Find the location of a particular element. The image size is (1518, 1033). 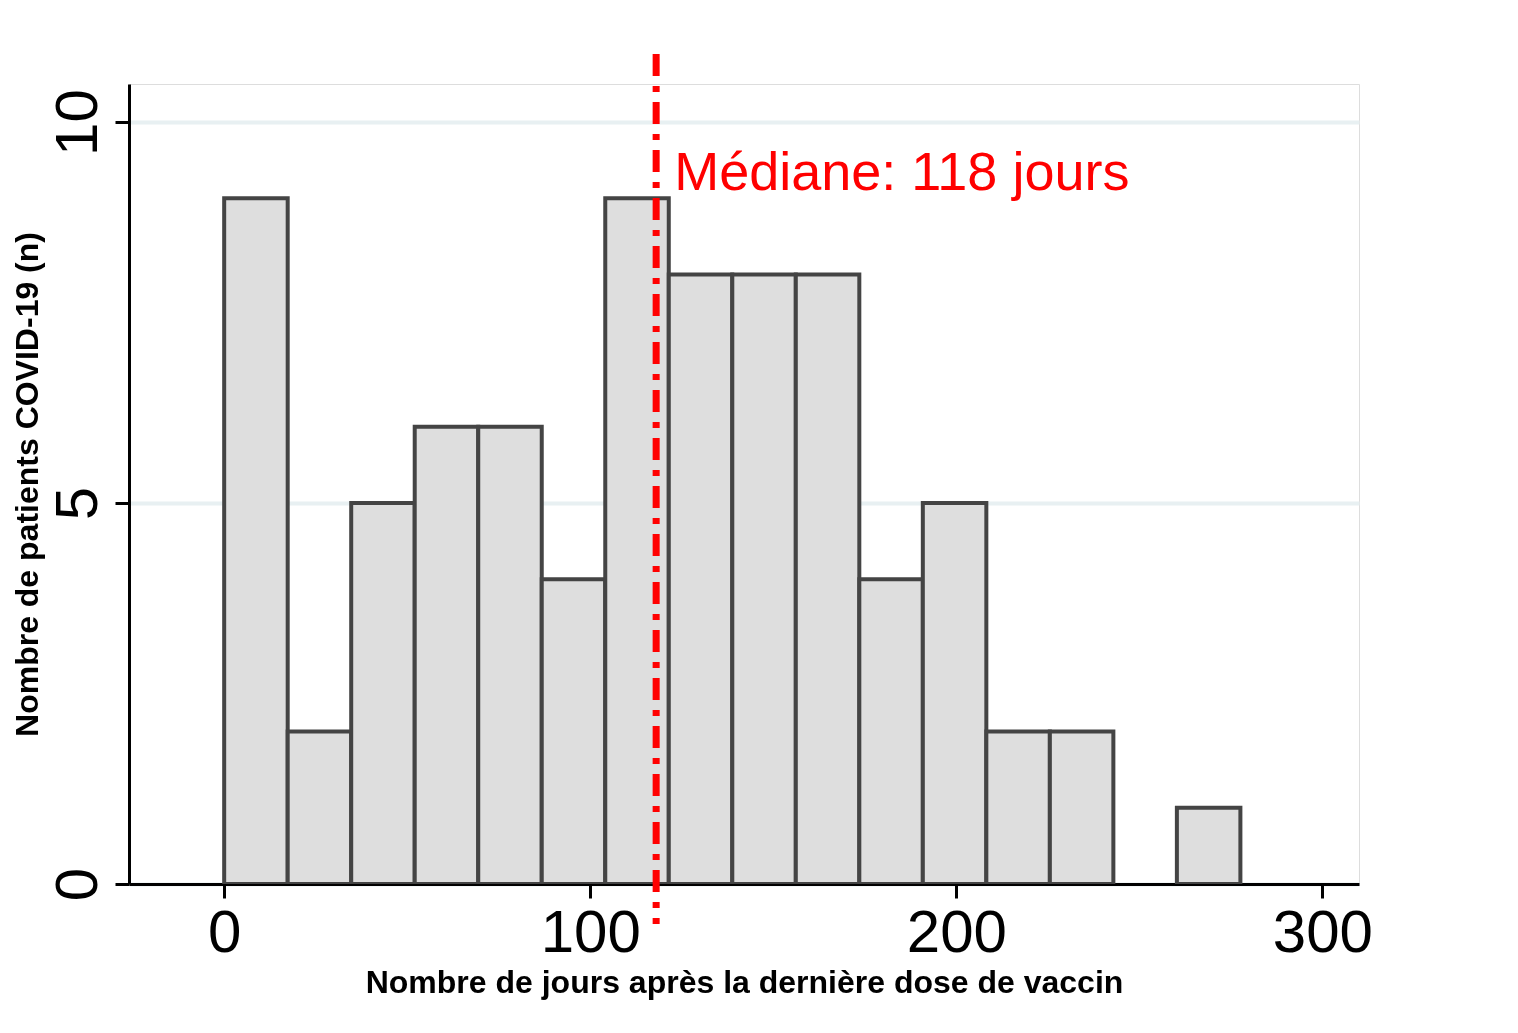

y-tick-label: 0 is located at coordinates (76, 884).